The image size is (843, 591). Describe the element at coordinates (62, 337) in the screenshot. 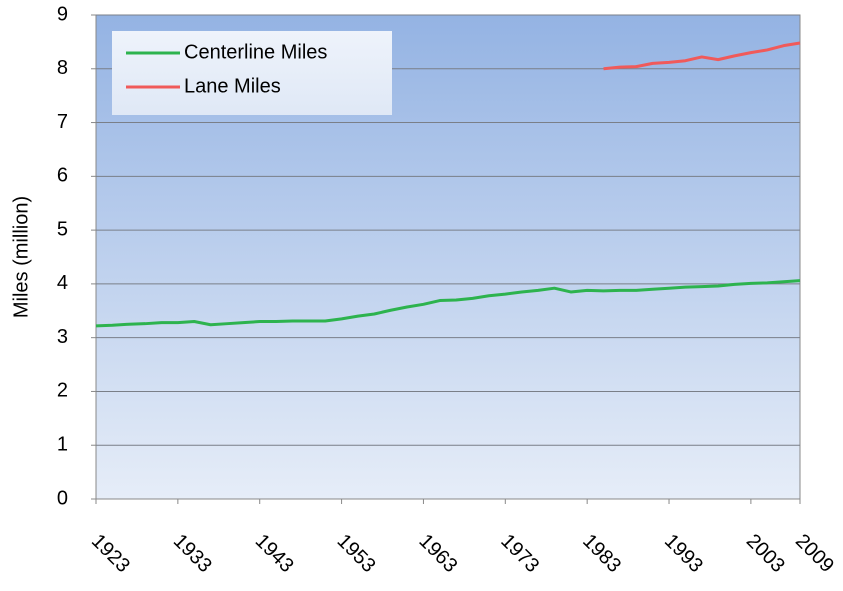

I see `y-tick-label: 3` at that location.